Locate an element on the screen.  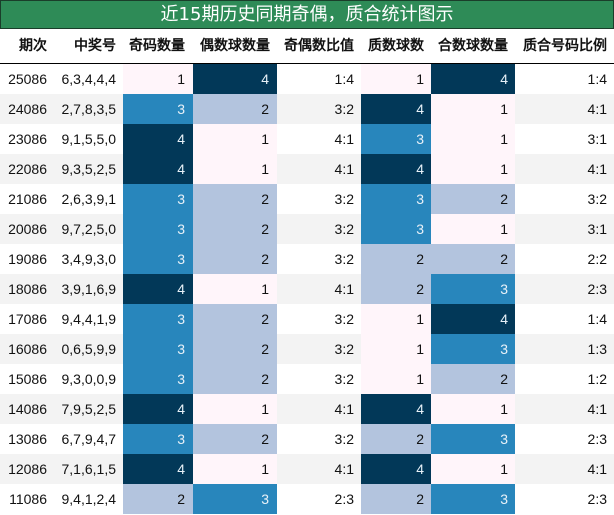
prime-composite-ratio-cell: 3:2 is located at coordinates (597, 199).